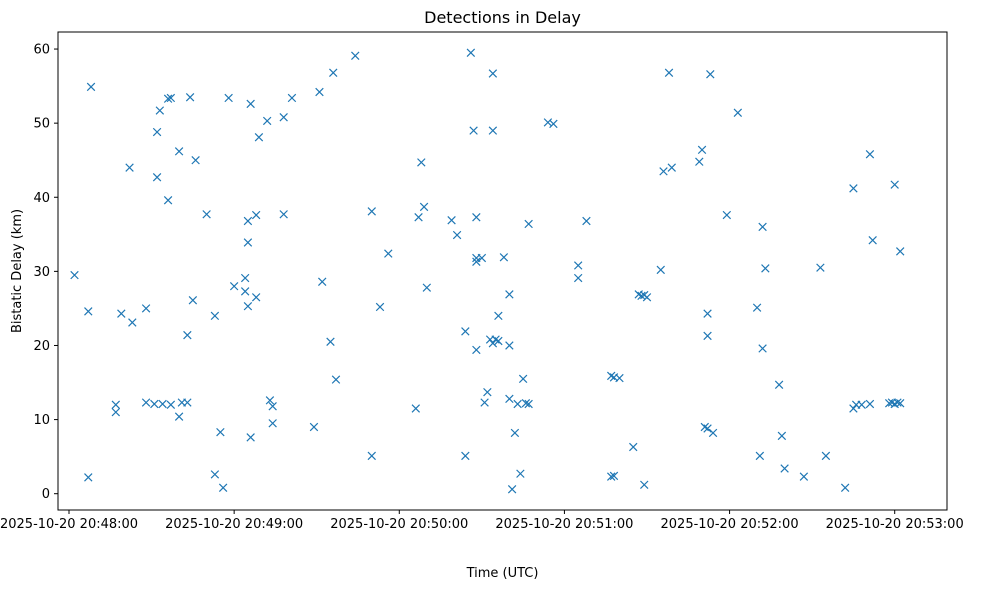  I want to click on y-axis-ticks: 0 10 20 30 40 50 60, so click(45, 272).